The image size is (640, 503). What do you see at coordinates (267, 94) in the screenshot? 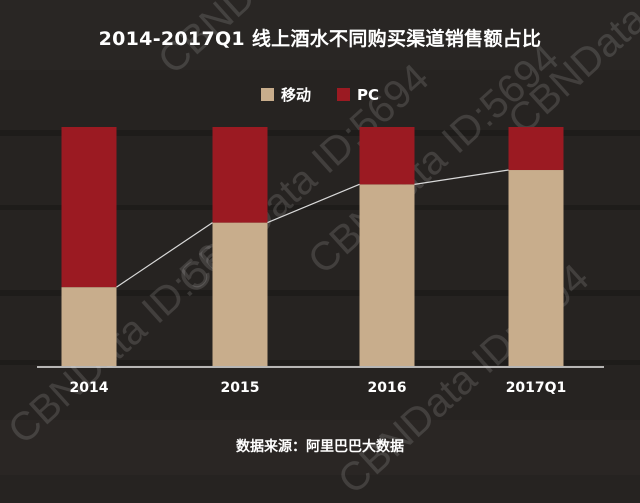
I see `legend-swatch-mobile` at bounding box center [267, 94].